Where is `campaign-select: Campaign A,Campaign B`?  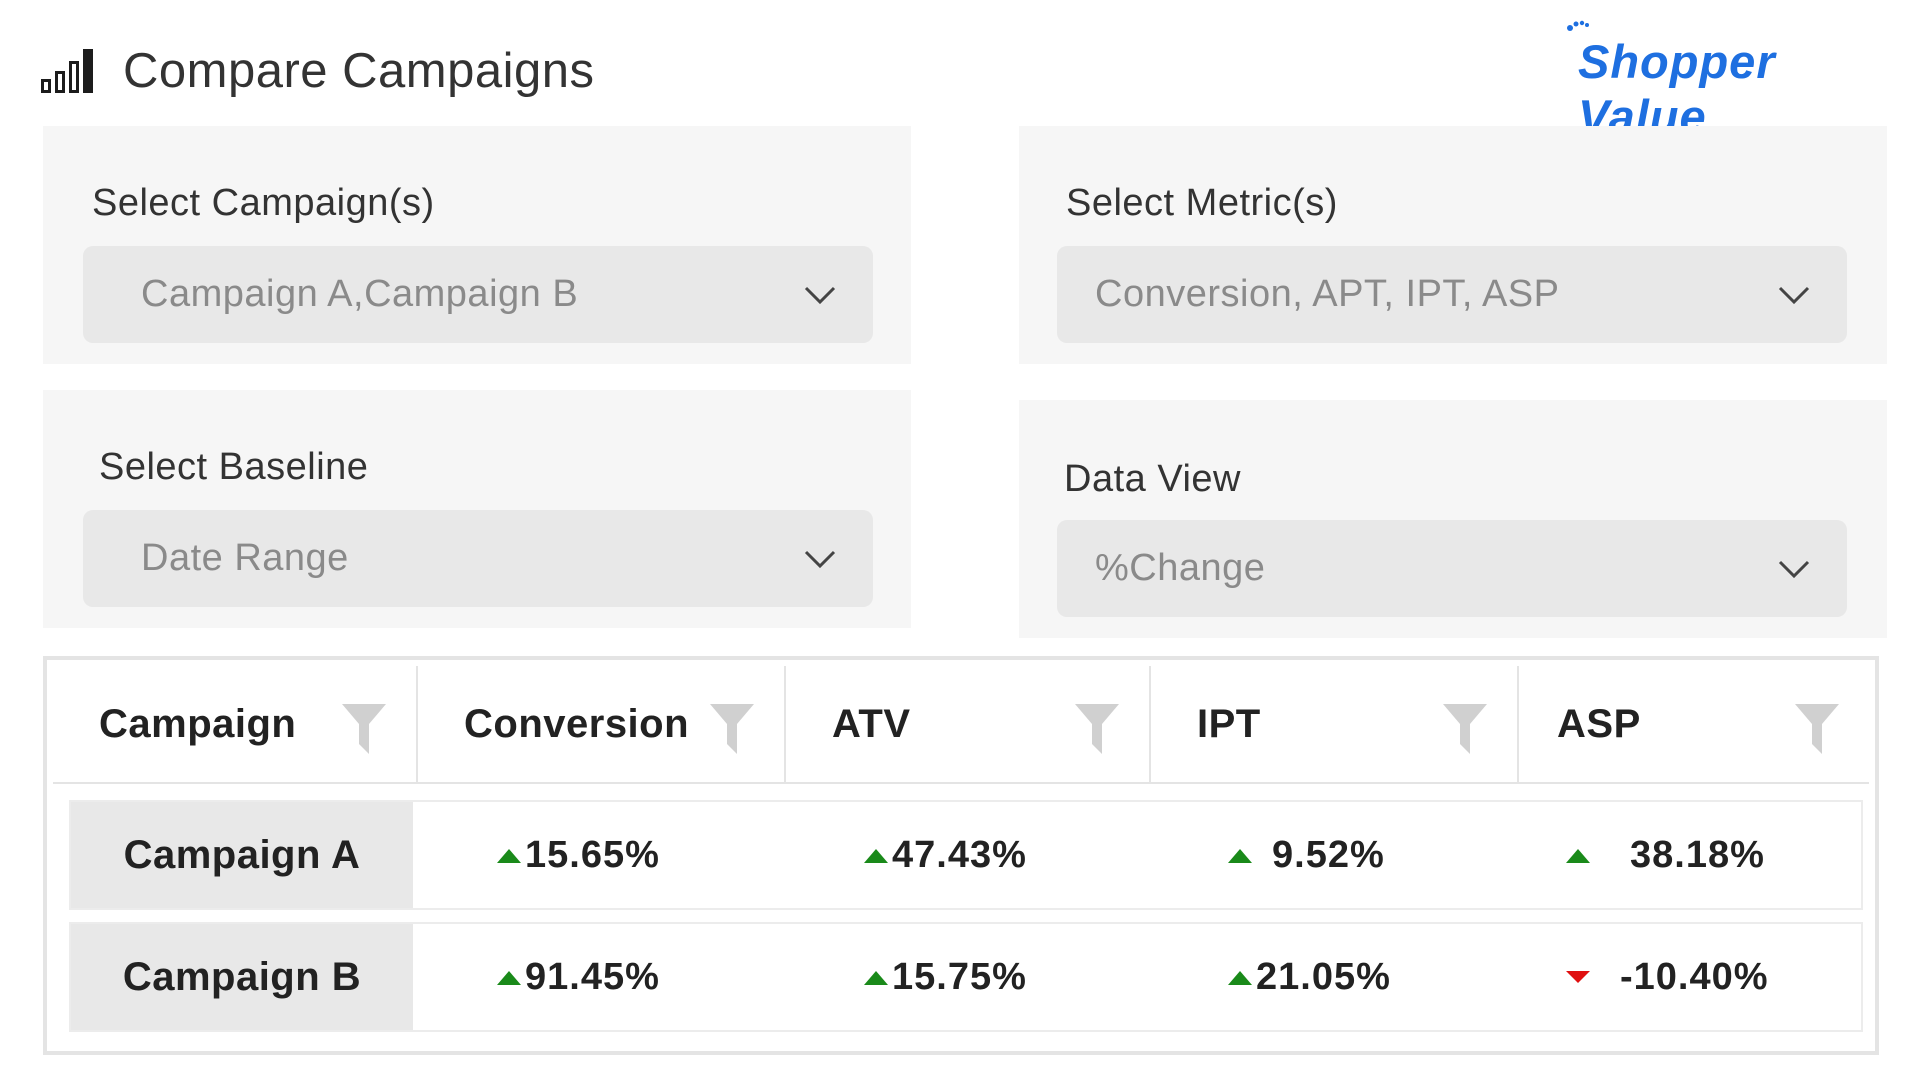 campaign-select: Campaign A,Campaign B is located at coordinates (478, 294).